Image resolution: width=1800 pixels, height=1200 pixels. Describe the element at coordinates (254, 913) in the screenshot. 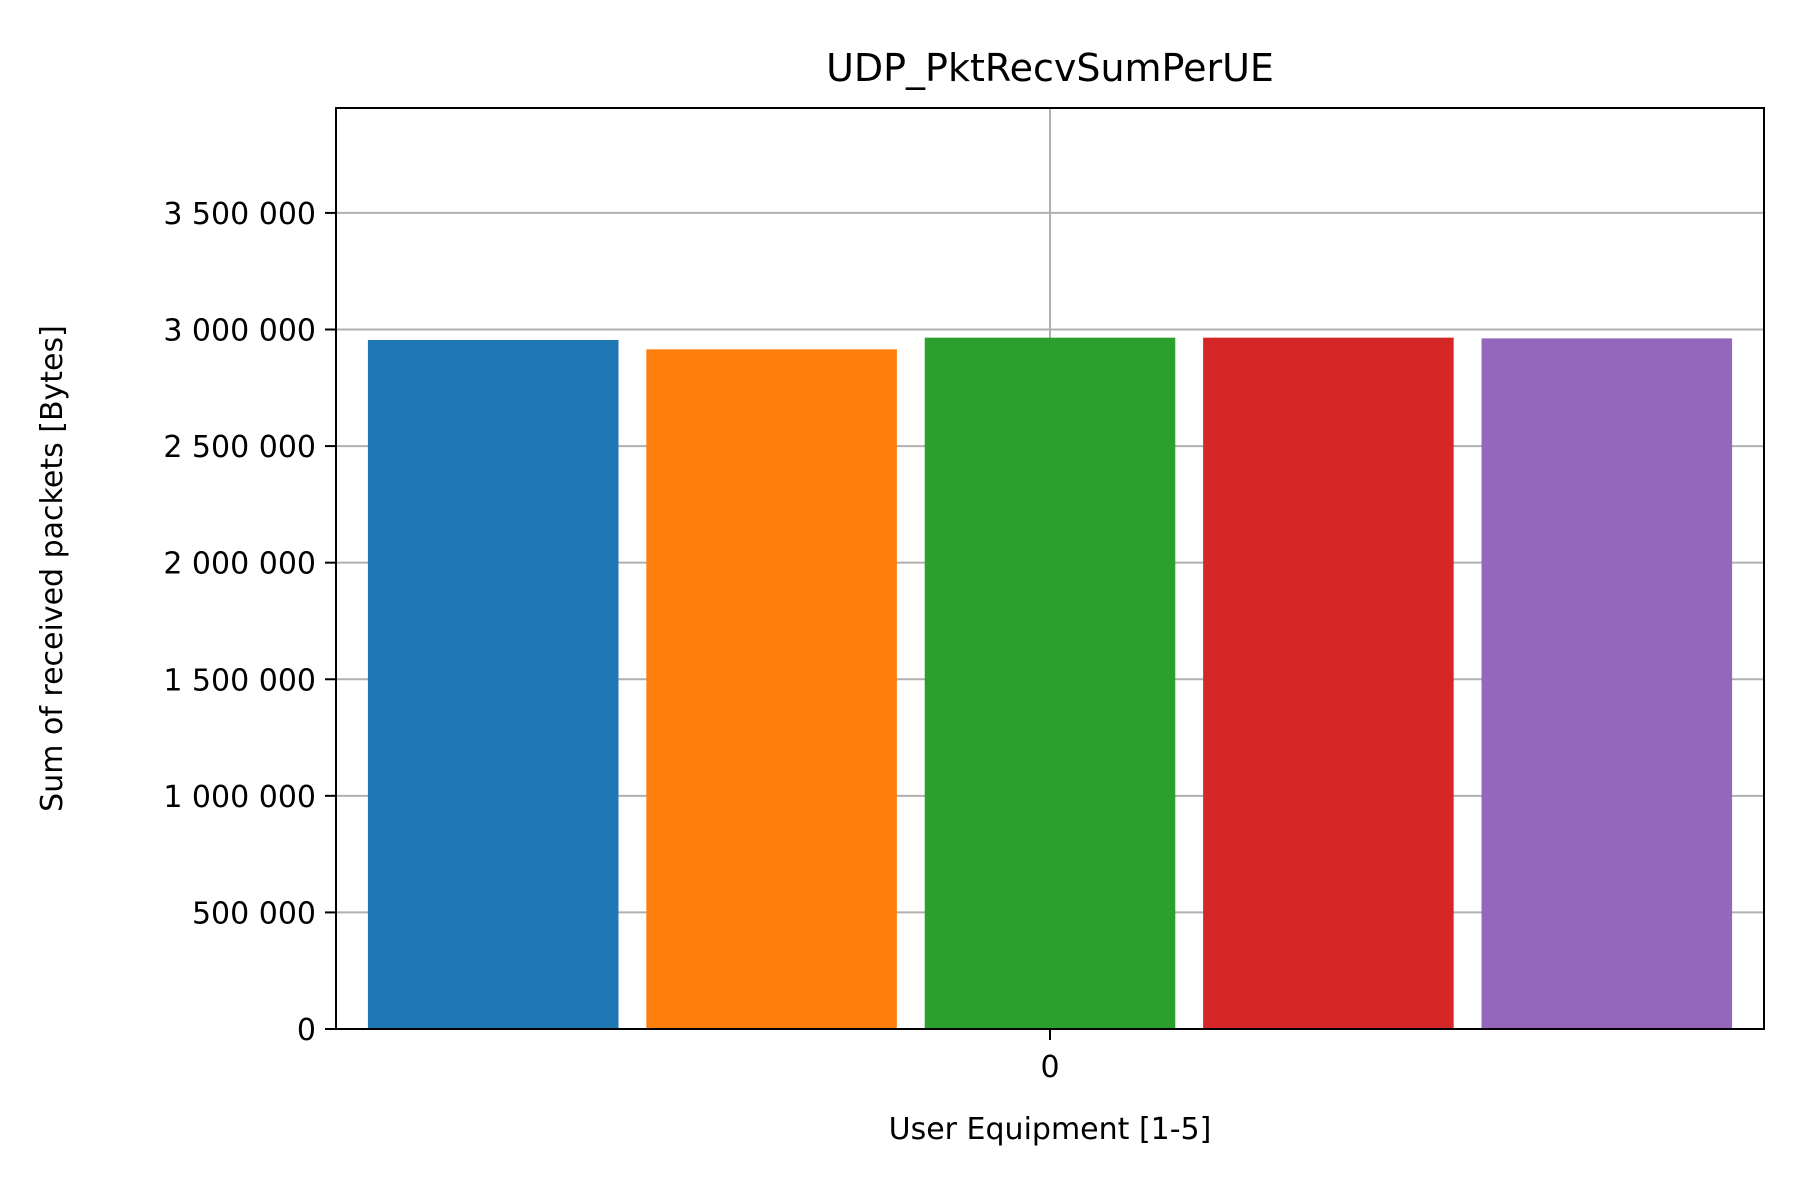

I see `y-tick-label: 500 000` at that location.